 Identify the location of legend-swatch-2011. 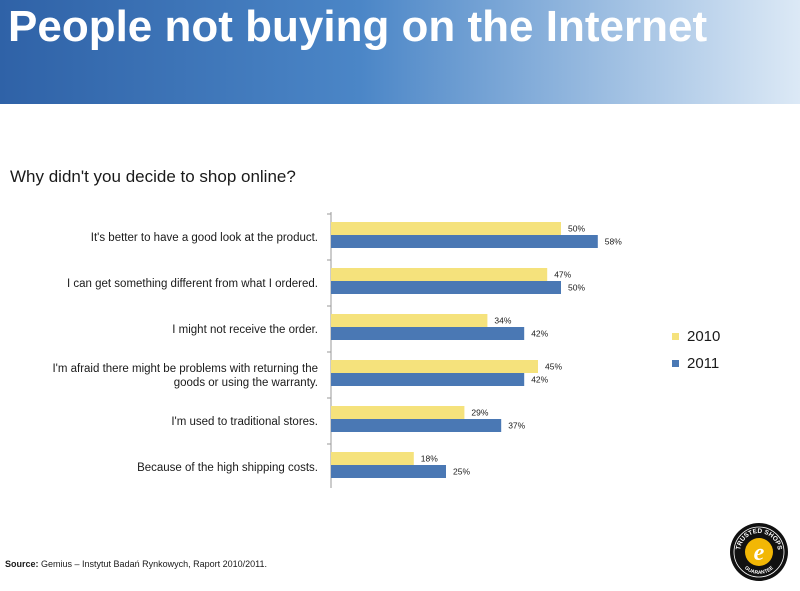
(675, 363).